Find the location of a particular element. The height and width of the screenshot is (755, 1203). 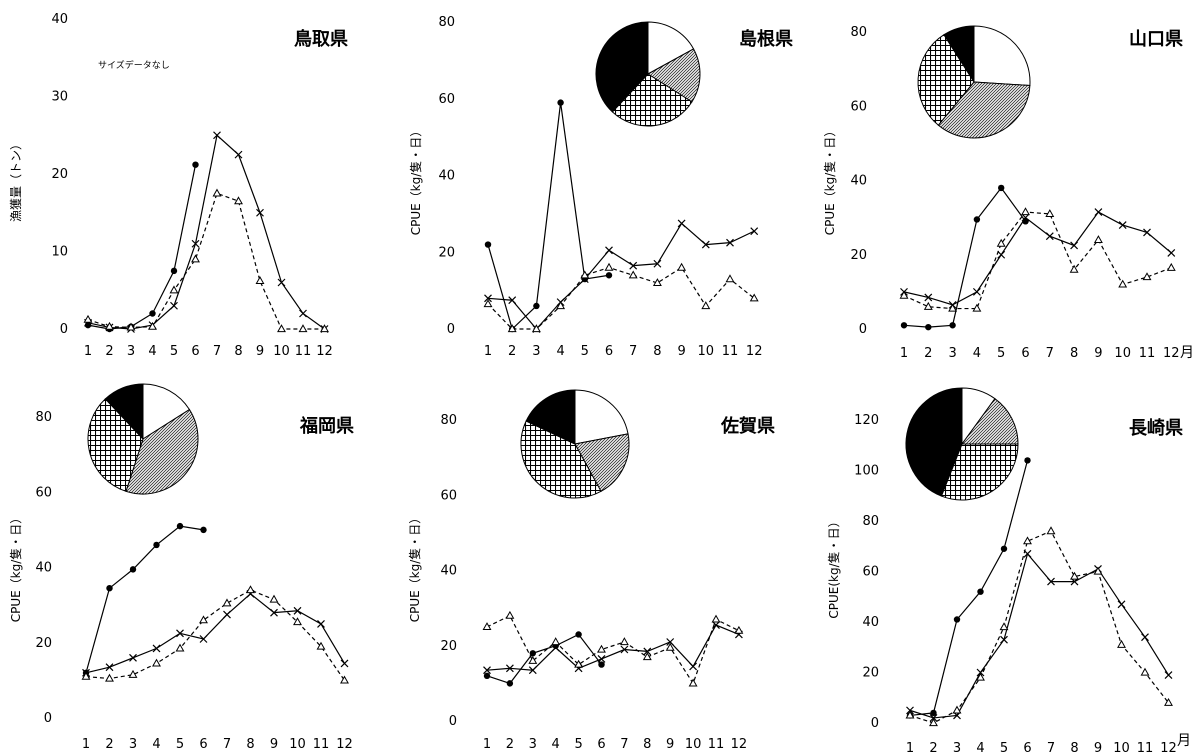

series-solid-dot is located at coordinates (964, 257).